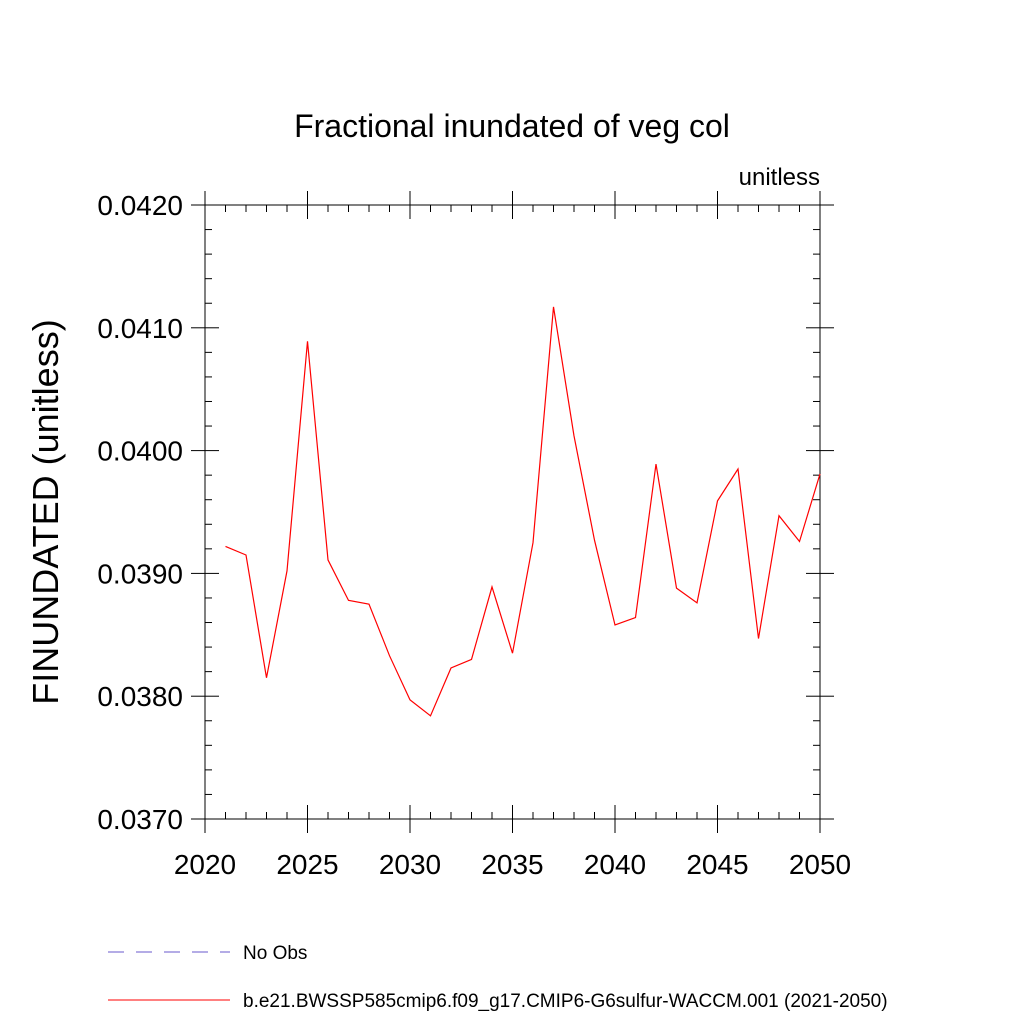  What do you see at coordinates (615, 864) in the screenshot?
I see `x-tick-label: 2040` at bounding box center [615, 864].